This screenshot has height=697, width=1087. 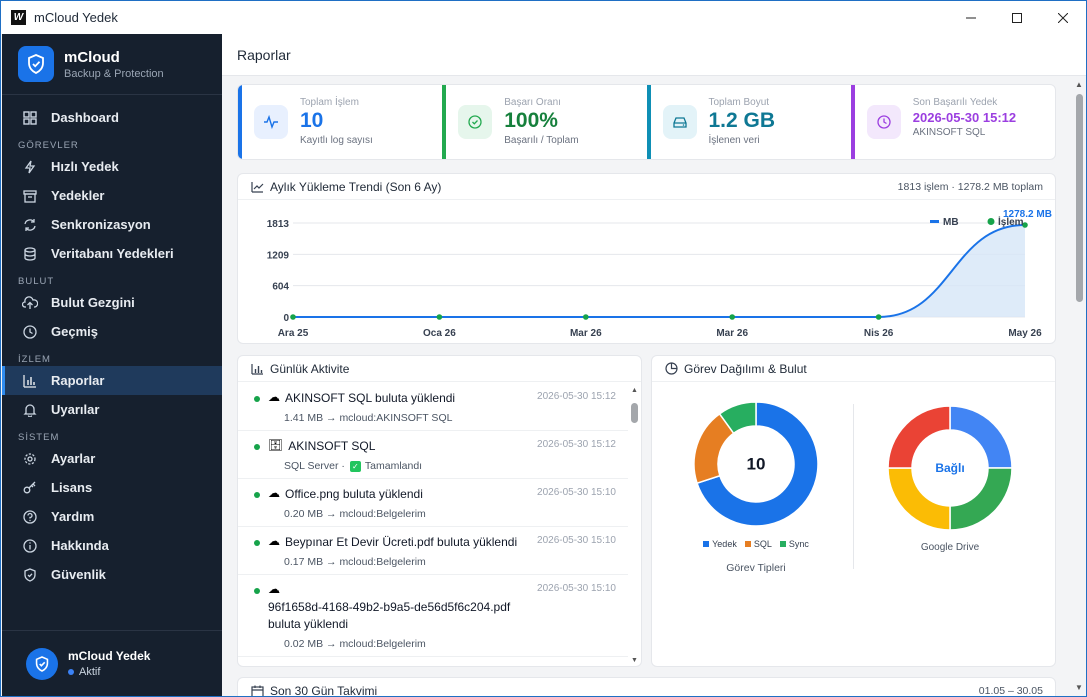 I want to click on help-icon, so click(x=30, y=517).